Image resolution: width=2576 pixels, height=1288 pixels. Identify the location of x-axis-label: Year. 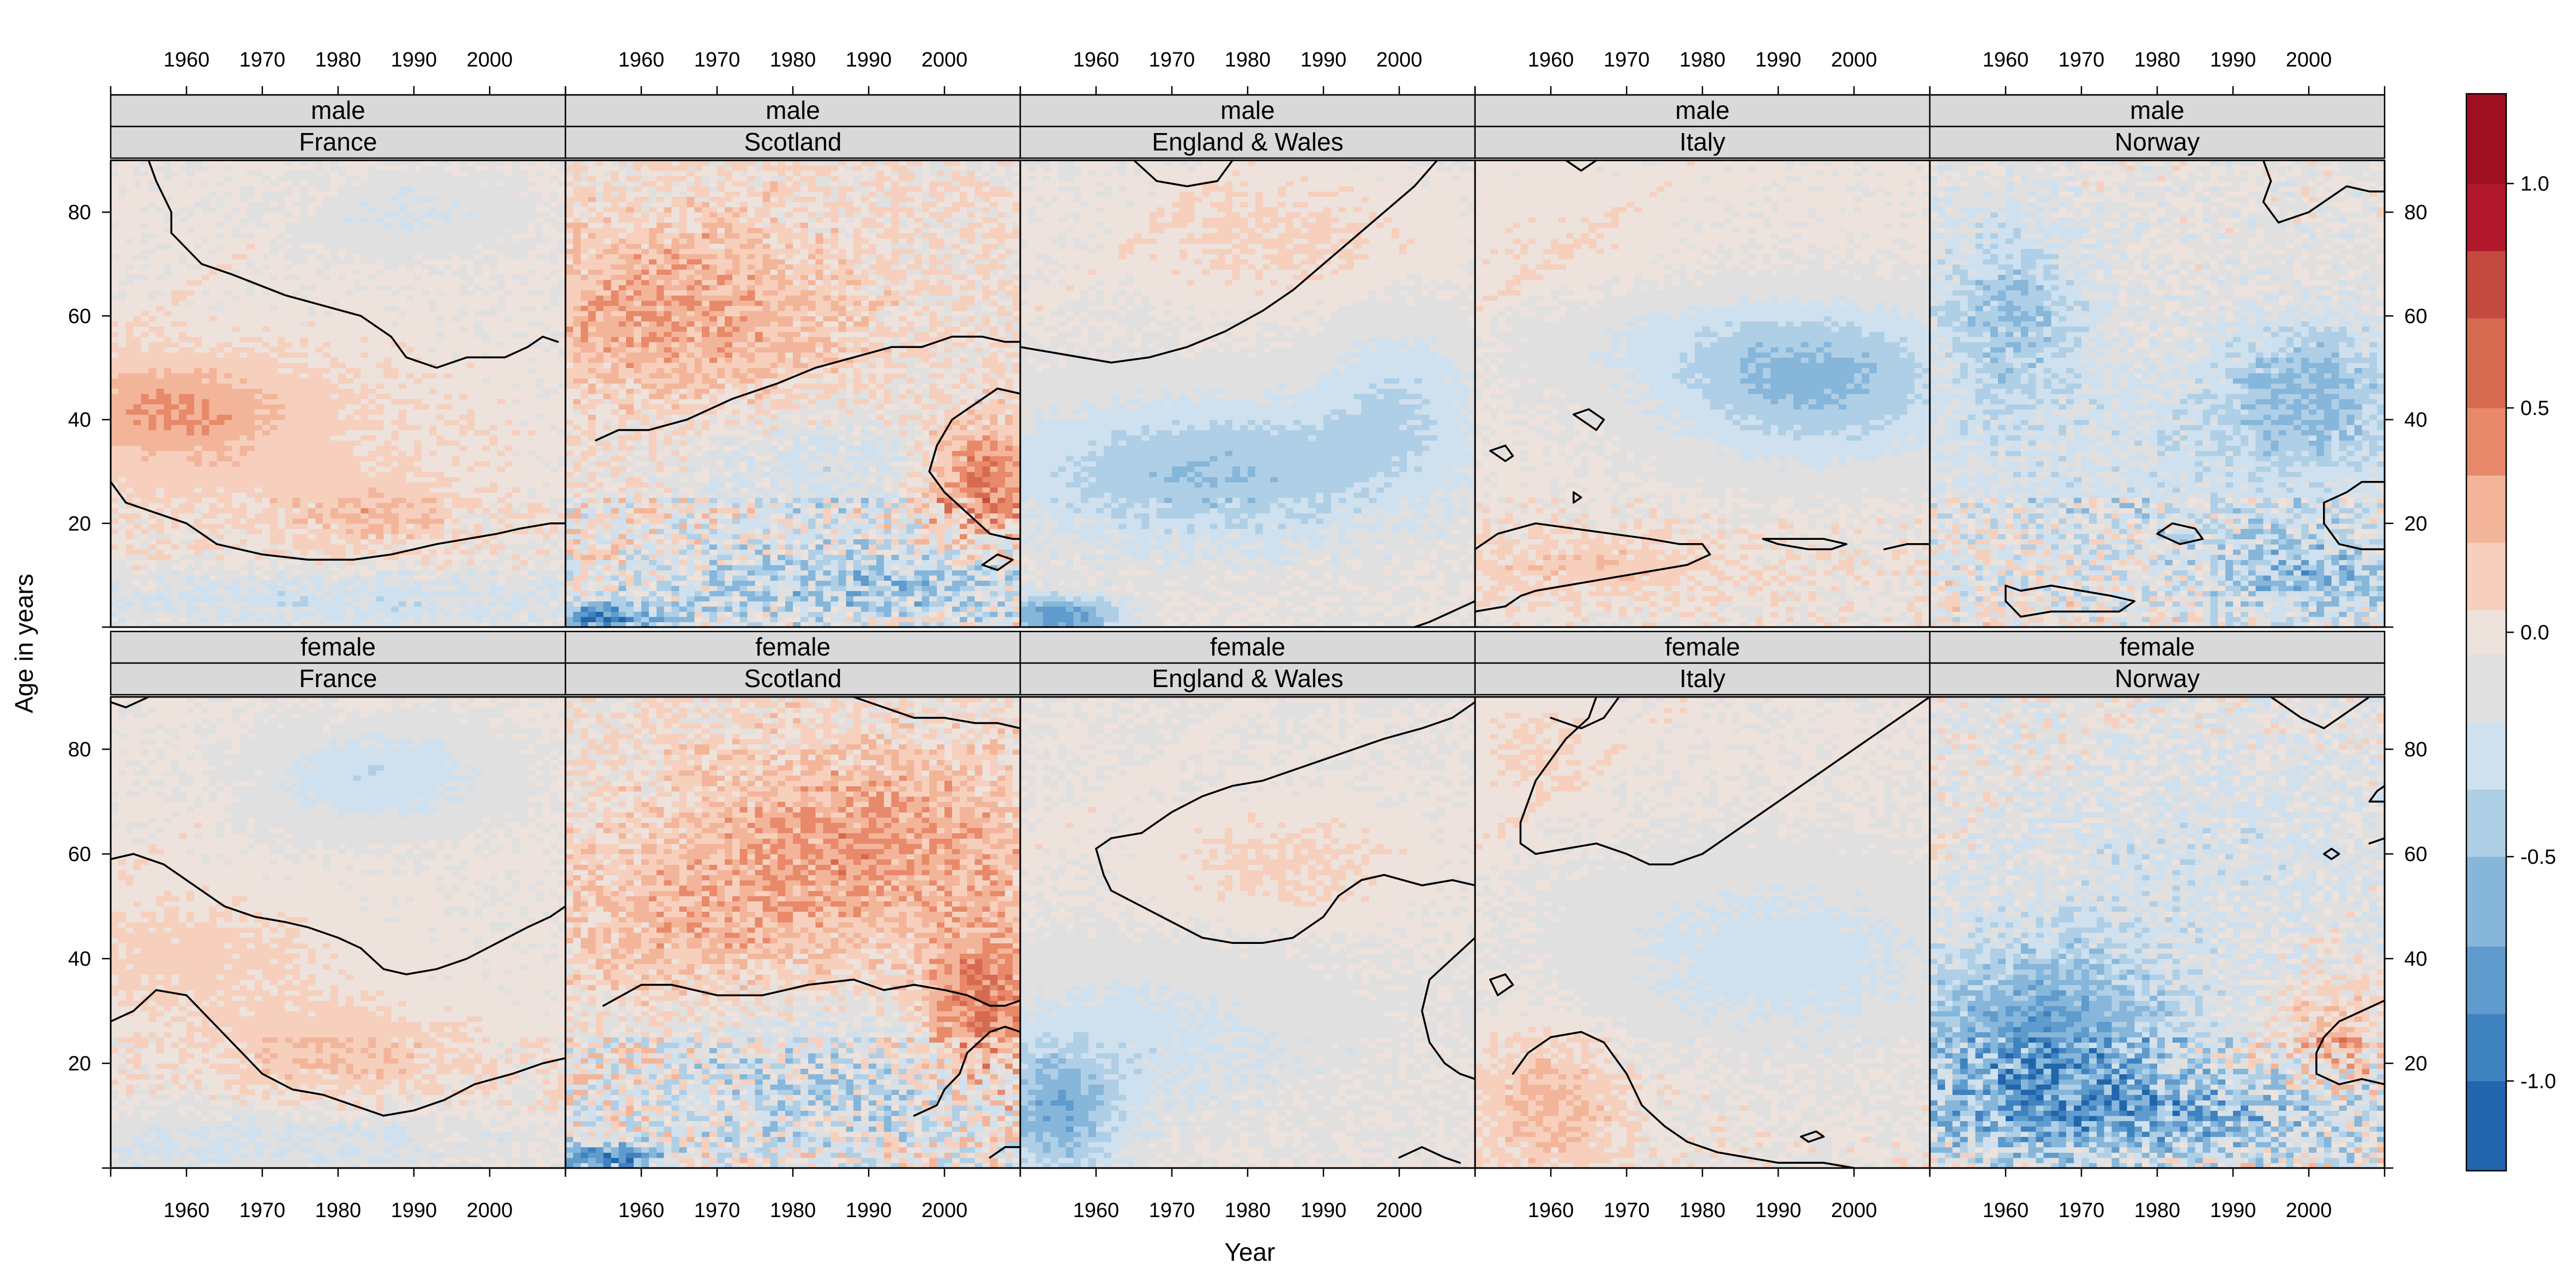
(1250, 1252).